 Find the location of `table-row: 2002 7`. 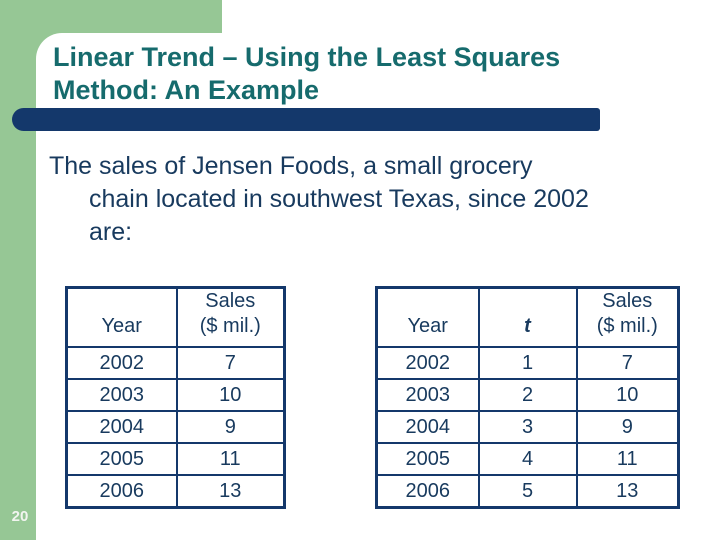

table-row: 2002 7 is located at coordinates (175, 363).